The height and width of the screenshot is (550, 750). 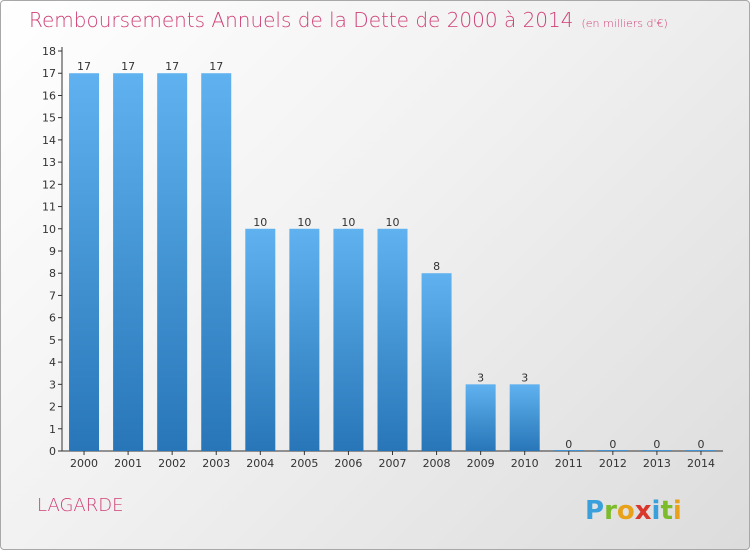 What do you see at coordinates (613, 463) in the screenshot?
I see `x-tick-label: 2012` at bounding box center [613, 463].